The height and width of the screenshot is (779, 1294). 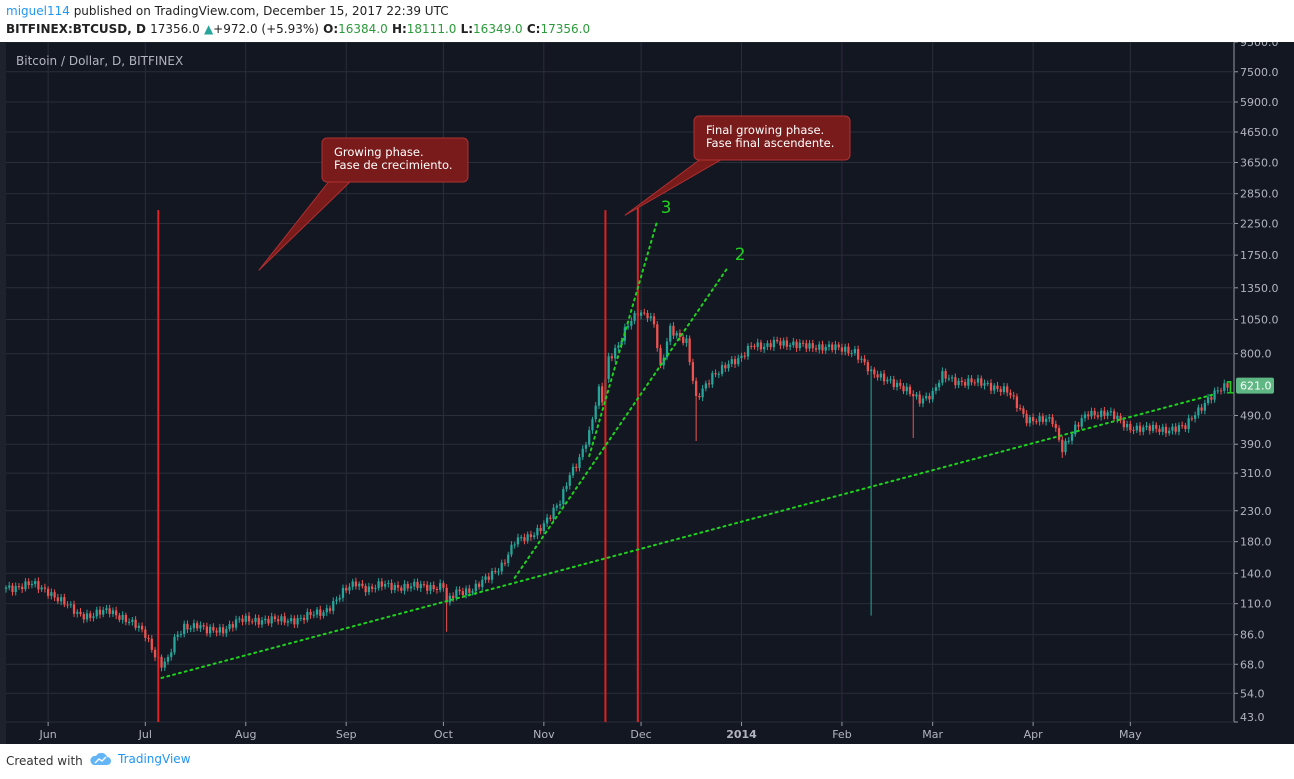 What do you see at coordinates (1252, 635) in the screenshot?
I see `y-tick-label: 86.0` at bounding box center [1252, 635].